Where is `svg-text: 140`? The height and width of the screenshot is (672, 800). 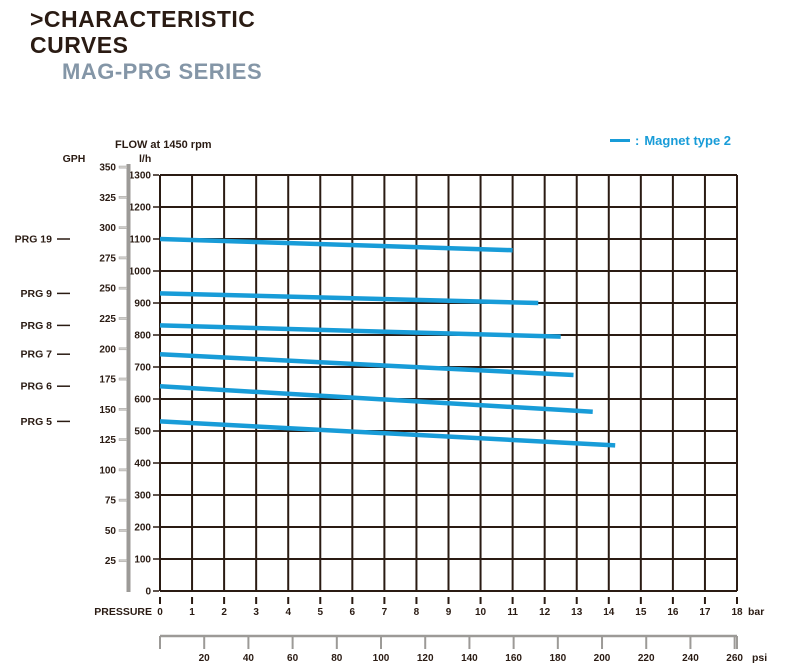 svg-text: 140 is located at coordinates (469, 658).